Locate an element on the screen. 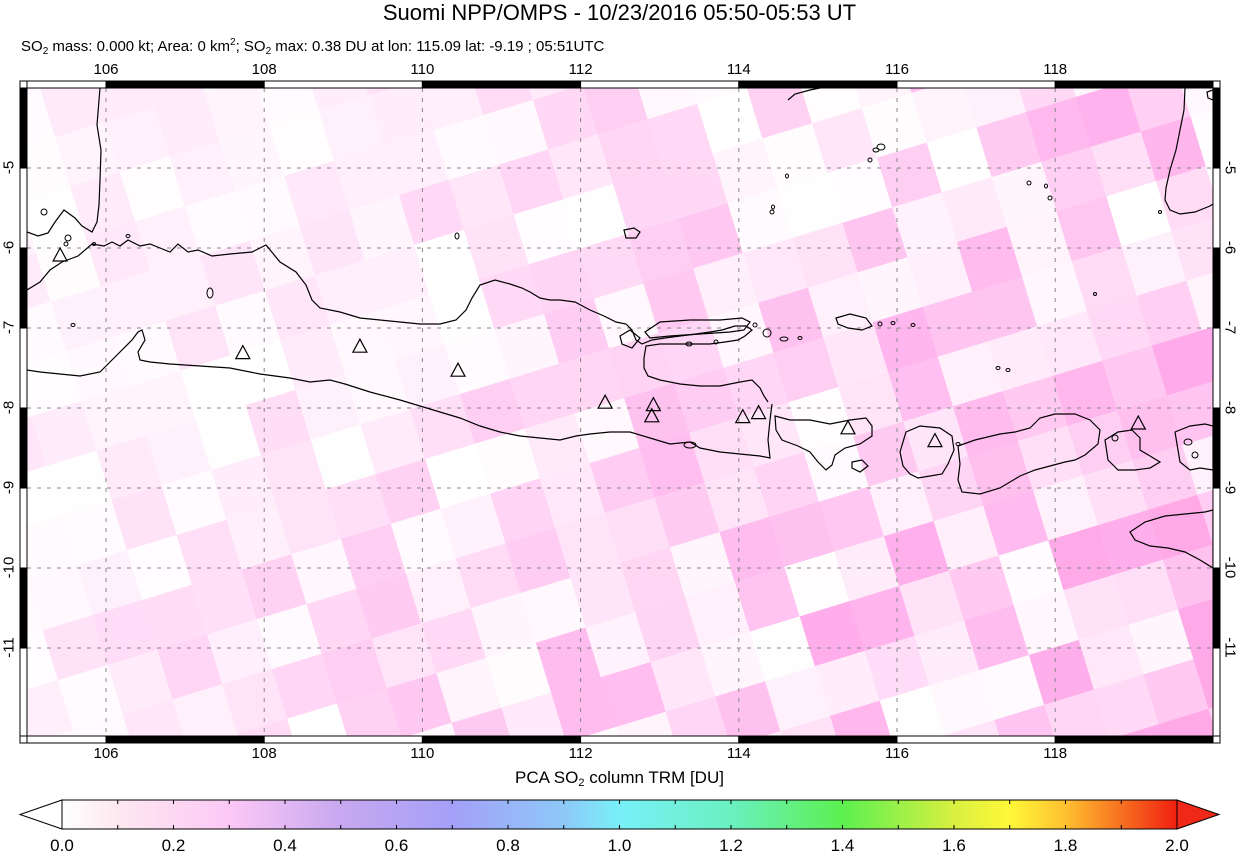  colorbar-tick-label: 0.4 is located at coordinates (285, 845).